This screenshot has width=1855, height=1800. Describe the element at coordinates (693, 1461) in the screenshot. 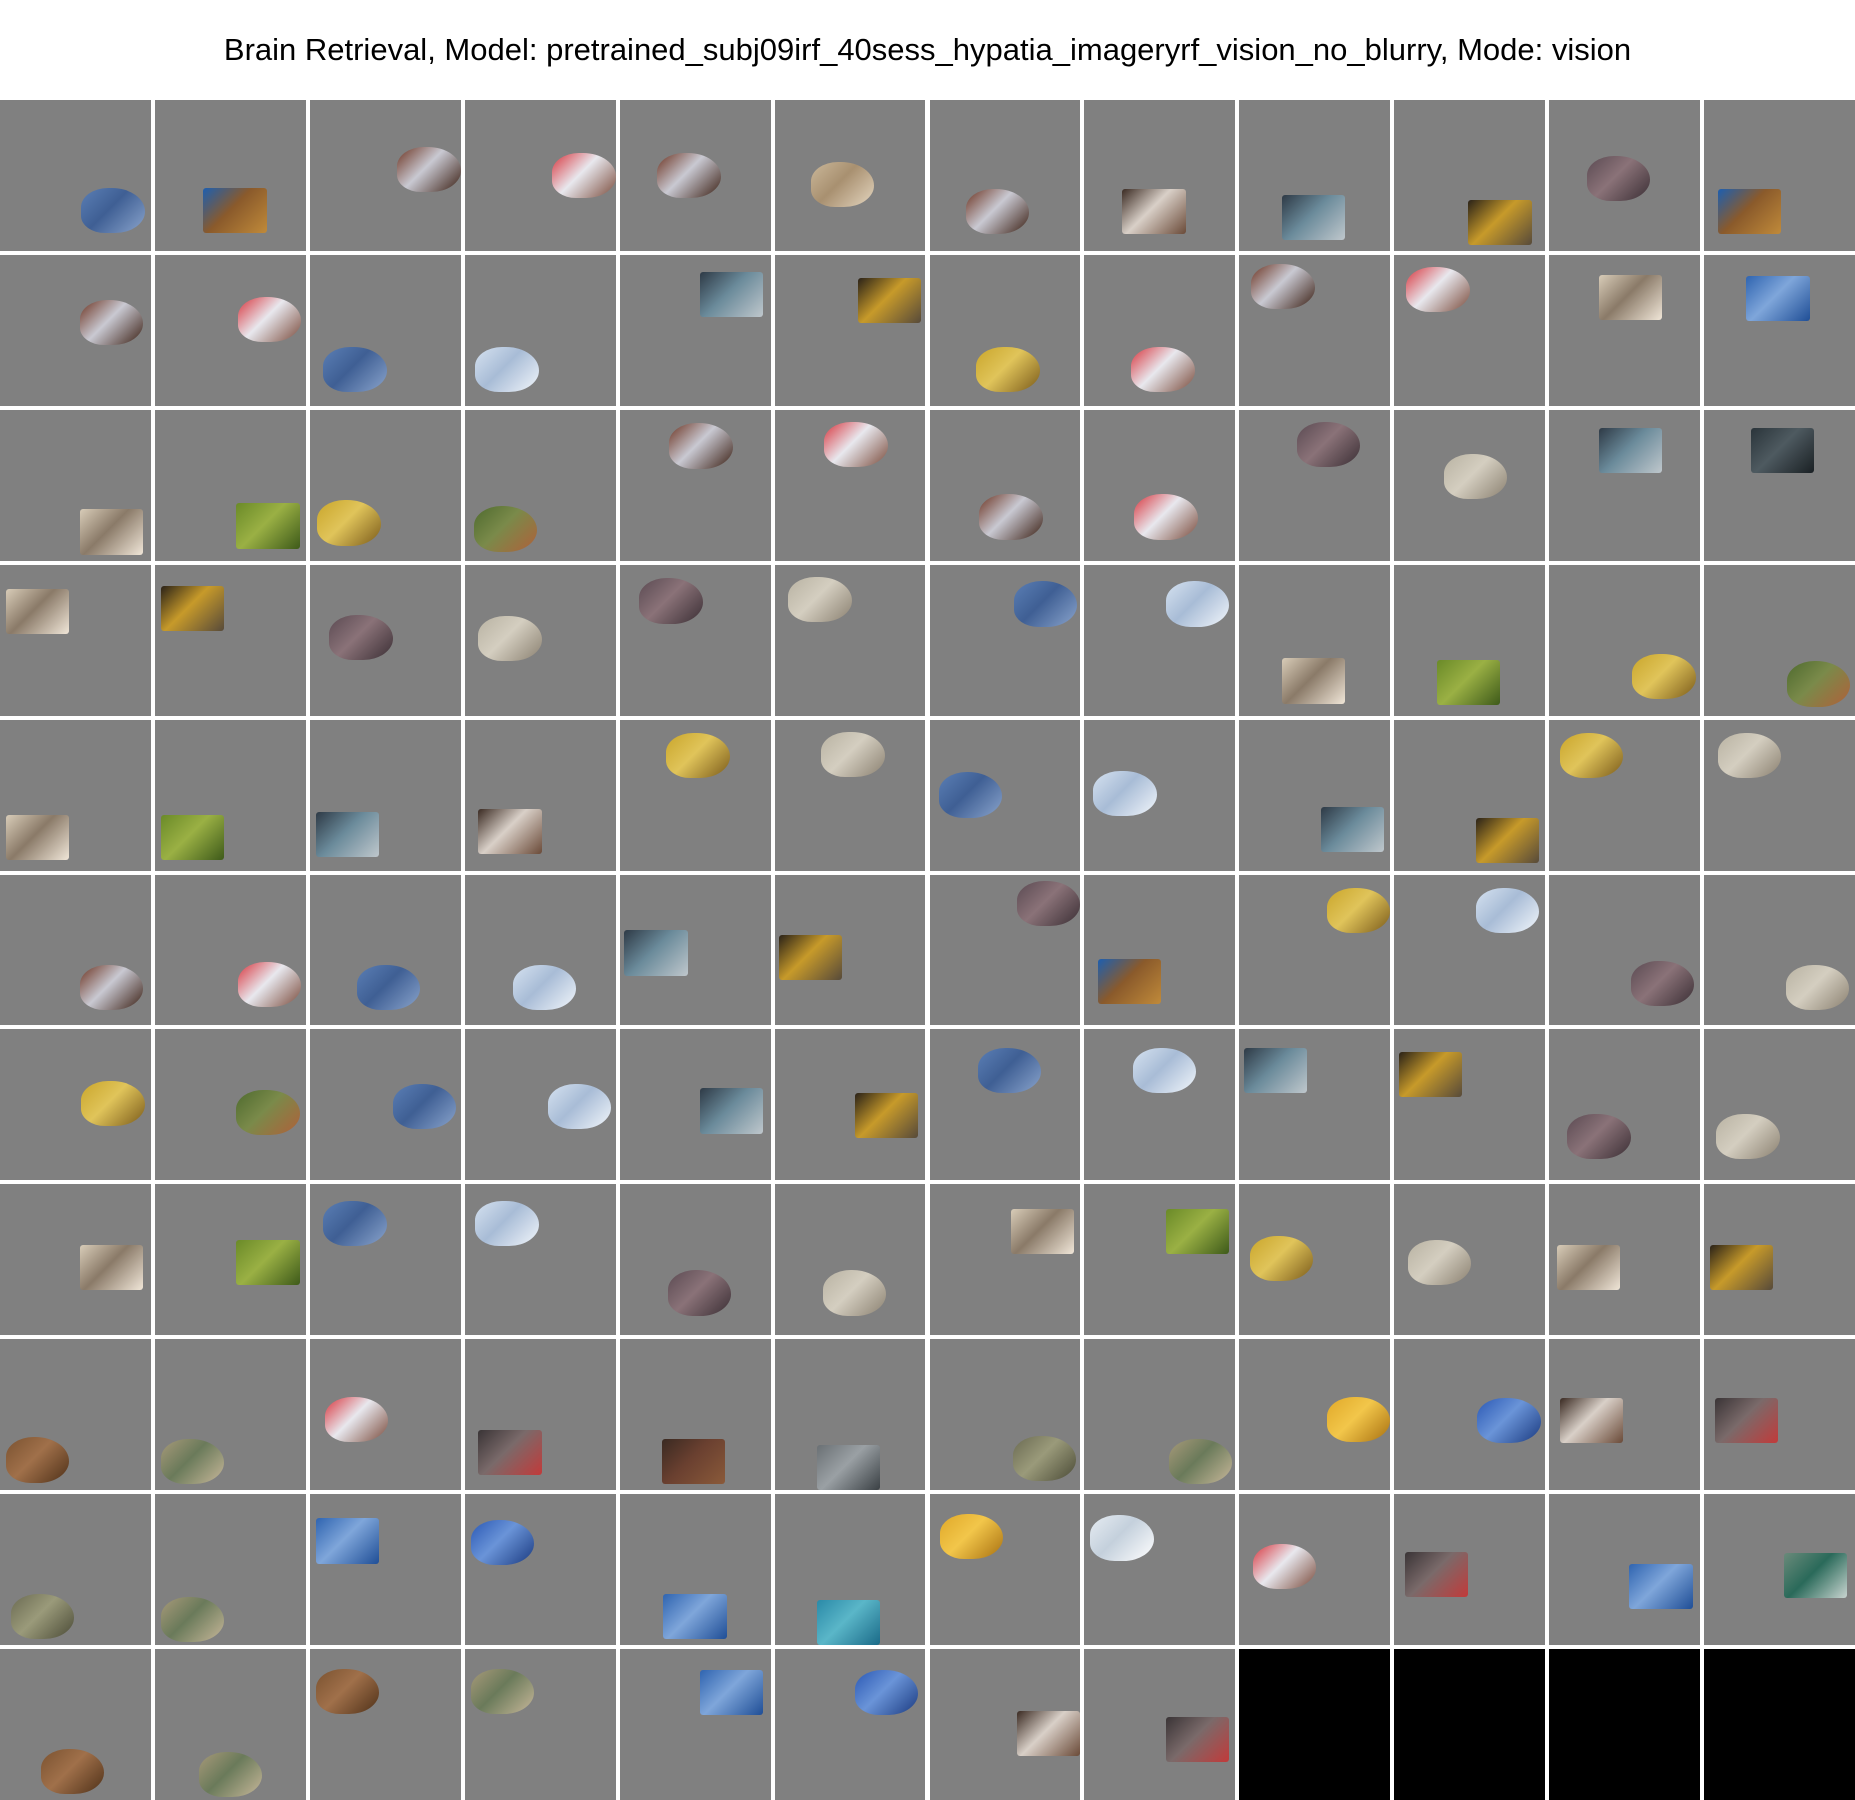

I see `thumbnail-roof` at that location.